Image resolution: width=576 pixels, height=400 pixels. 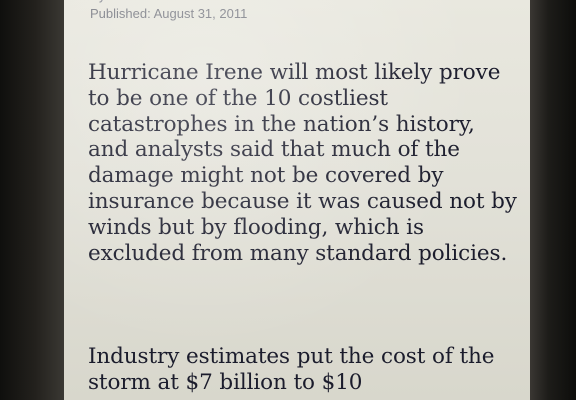 What do you see at coordinates (169, 13) in the screenshot?
I see `article-published-date: Published: August 31, 2011` at bounding box center [169, 13].